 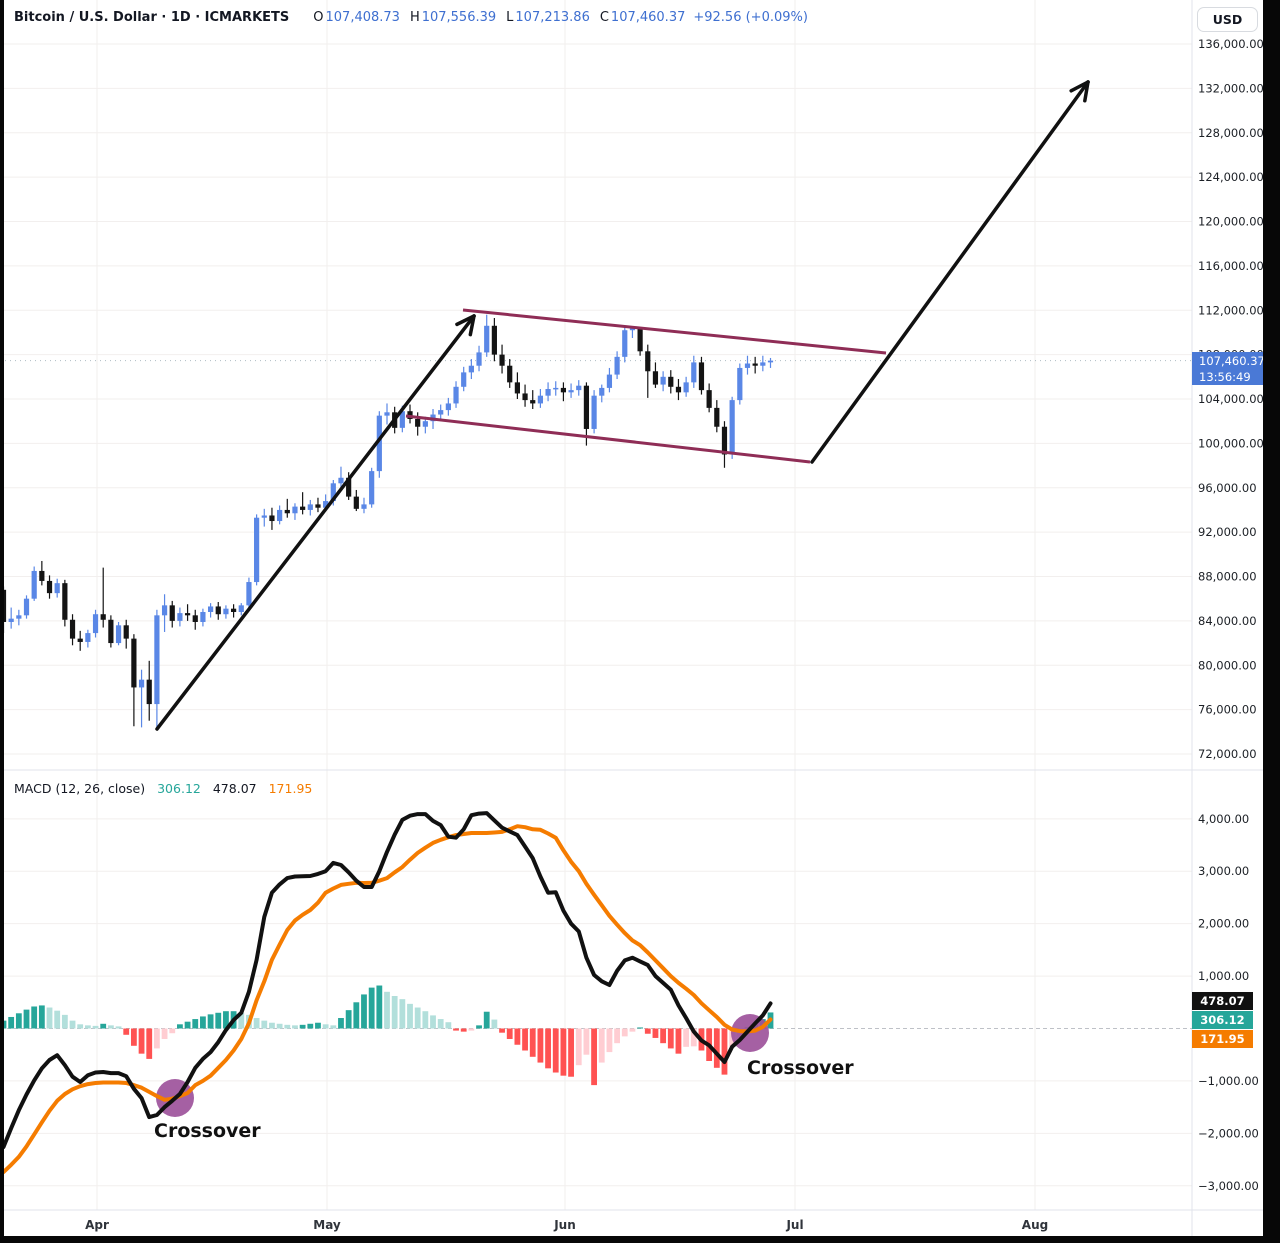 What do you see at coordinates (1035, 1225) in the screenshot?
I see `time-axis-label-aug: Aug` at bounding box center [1035, 1225].